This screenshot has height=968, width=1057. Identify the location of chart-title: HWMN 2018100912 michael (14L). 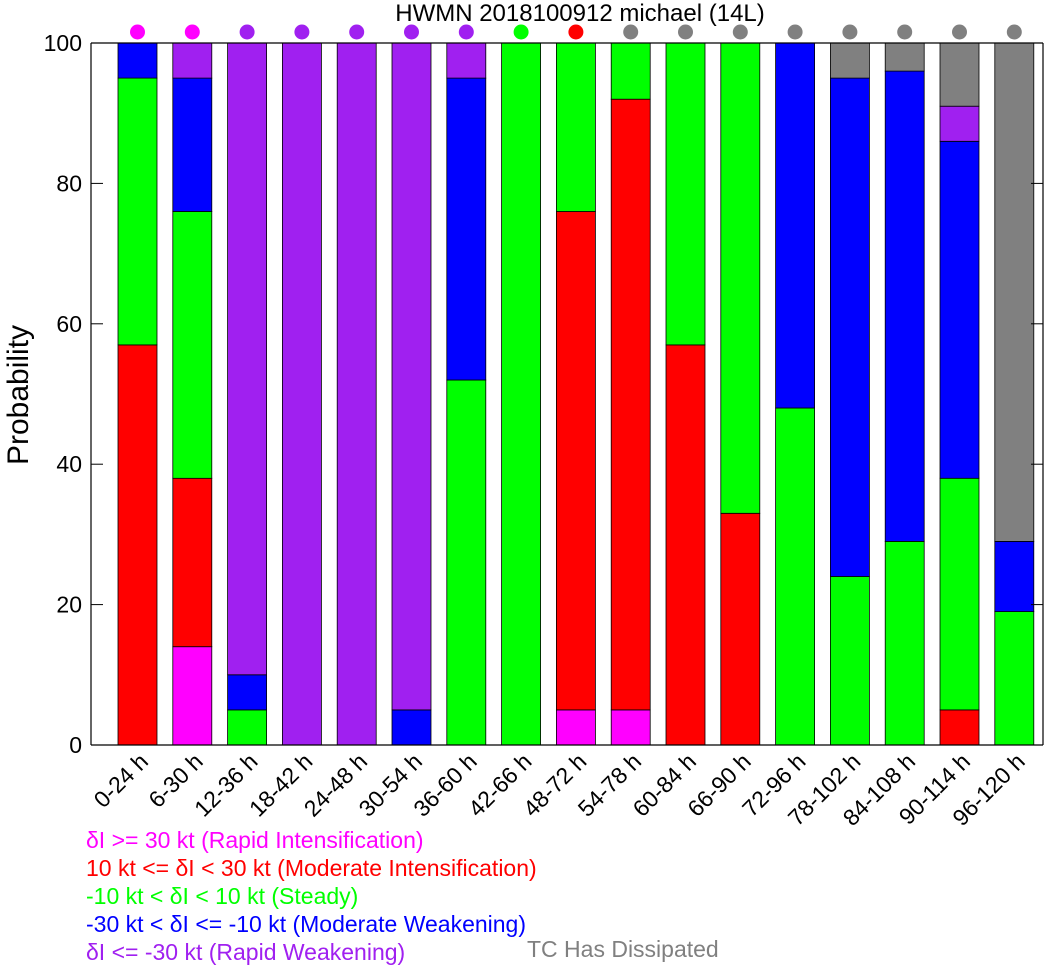
(580, 13).